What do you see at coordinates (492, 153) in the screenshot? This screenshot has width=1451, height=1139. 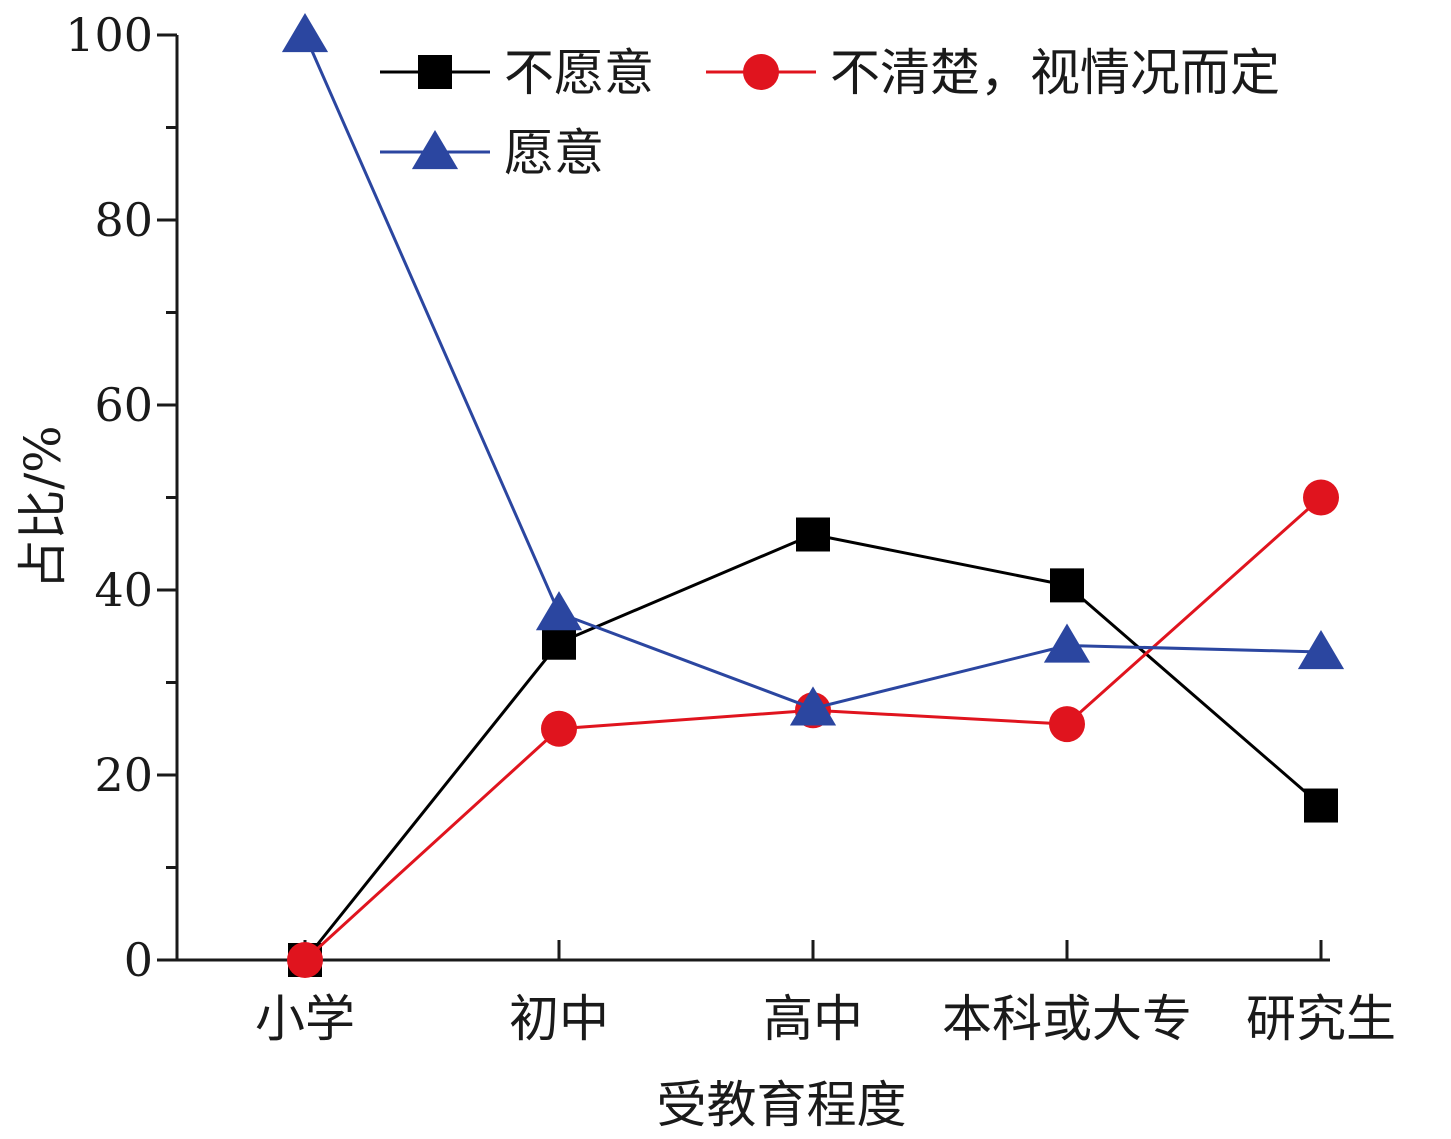 I see `legend-item: 愿意` at bounding box center [492, 153].